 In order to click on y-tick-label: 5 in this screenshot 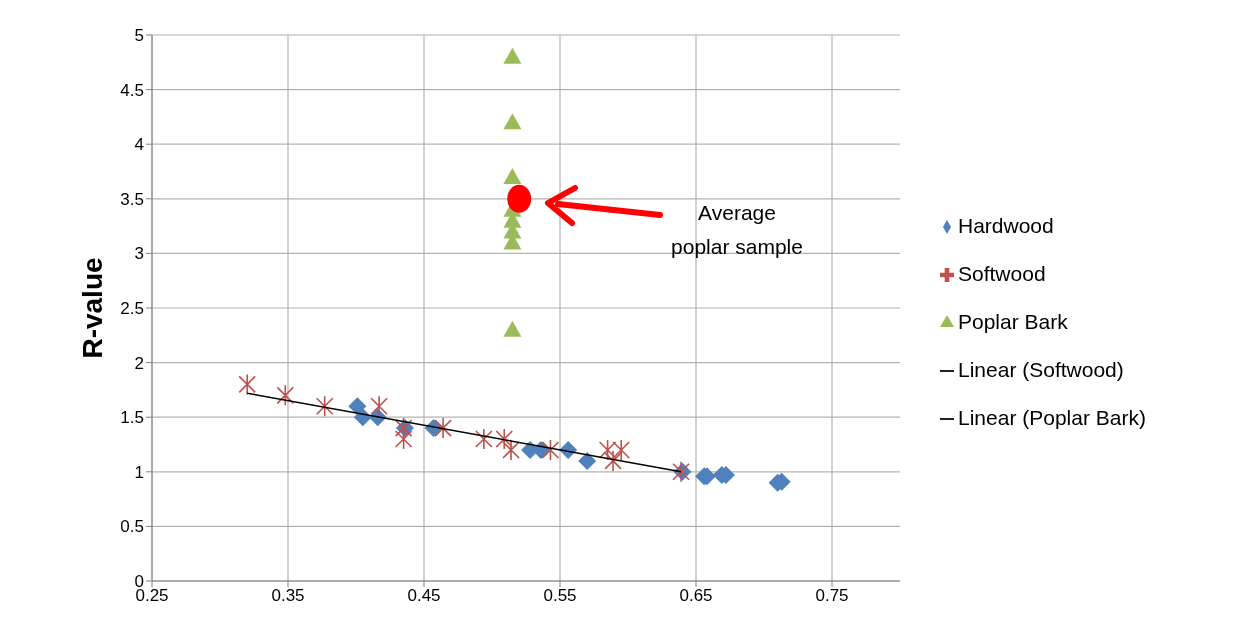, I will do `click(139, 36)`.